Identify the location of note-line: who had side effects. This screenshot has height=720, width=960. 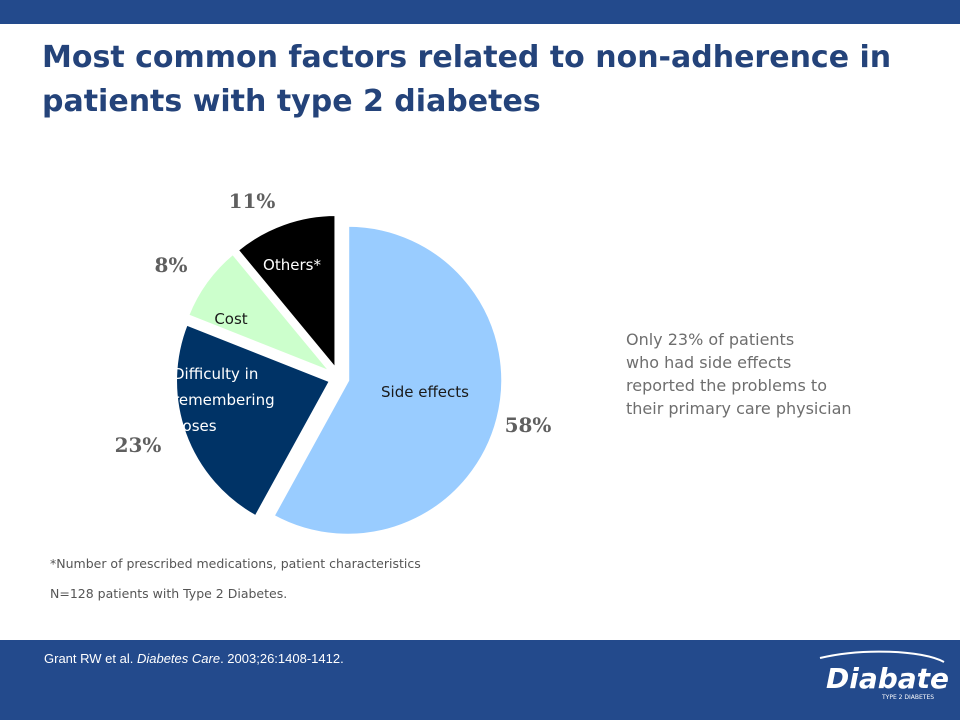
(709, 362).